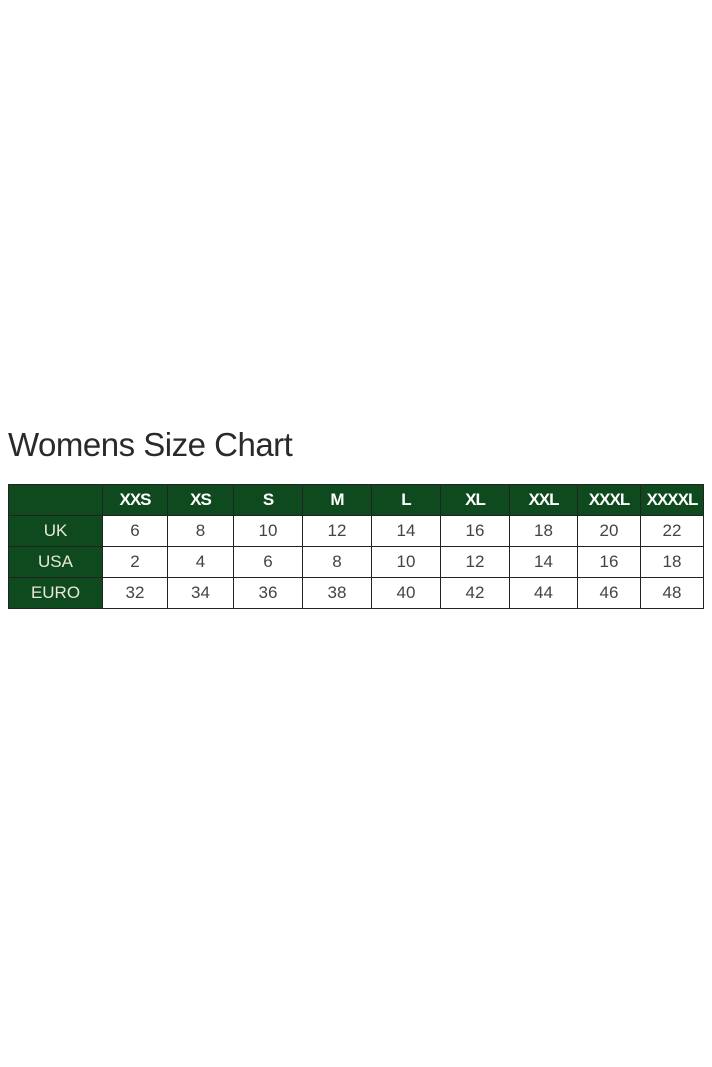  I want to click on column-header-xxxl: XXXL, so click(609, 500).